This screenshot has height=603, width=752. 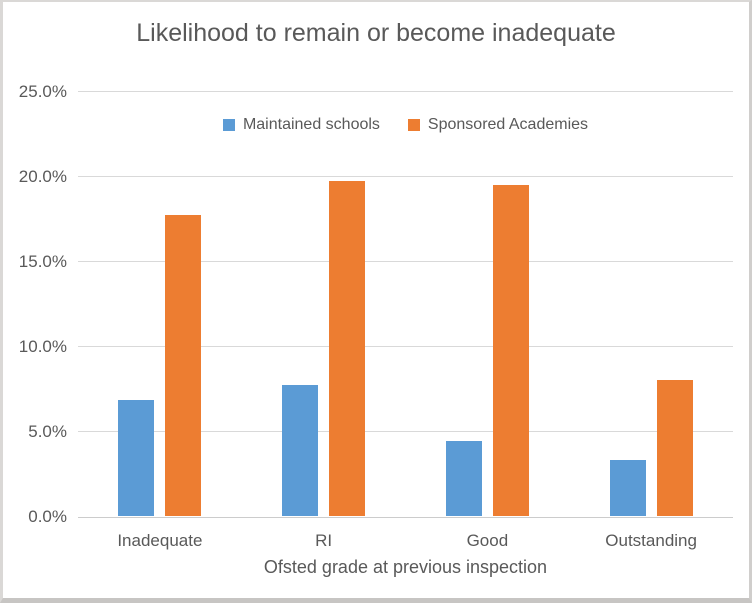 I want to click on x-category-label: Good, so click(x=487, y=540).